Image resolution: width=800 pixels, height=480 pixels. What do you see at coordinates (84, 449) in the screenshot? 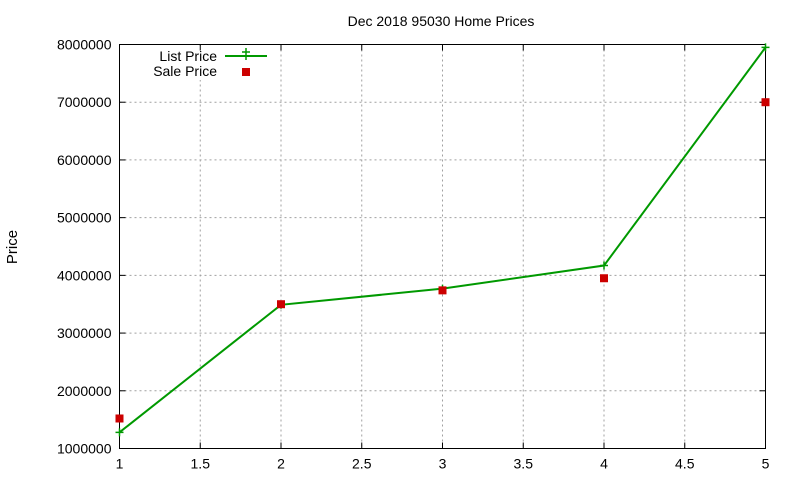
I see `y-tick-label: 1000000` at bounding box center [84, 449].